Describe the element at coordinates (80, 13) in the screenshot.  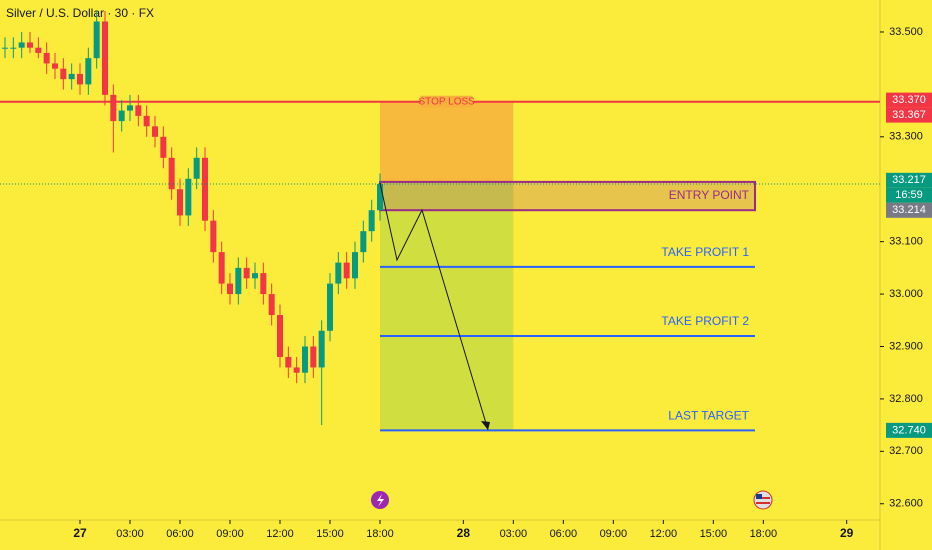
I see `chart-title: Silver / U.S. Dollar · 30 · FX` at that location.